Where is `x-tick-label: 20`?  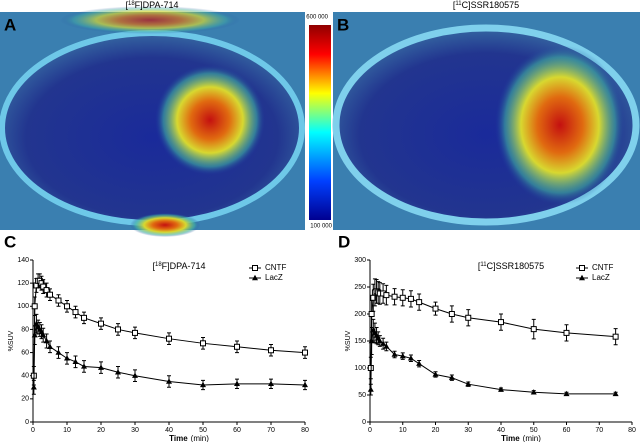
x-tick-label: 20 is located at coordinates (101, 430).